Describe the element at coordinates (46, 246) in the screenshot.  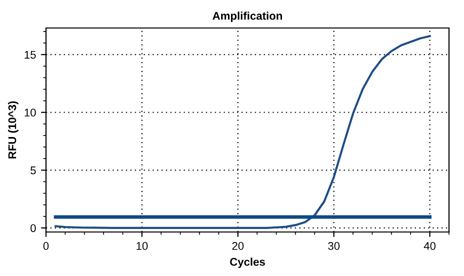
I see `x-tick-label: 0` at that location.